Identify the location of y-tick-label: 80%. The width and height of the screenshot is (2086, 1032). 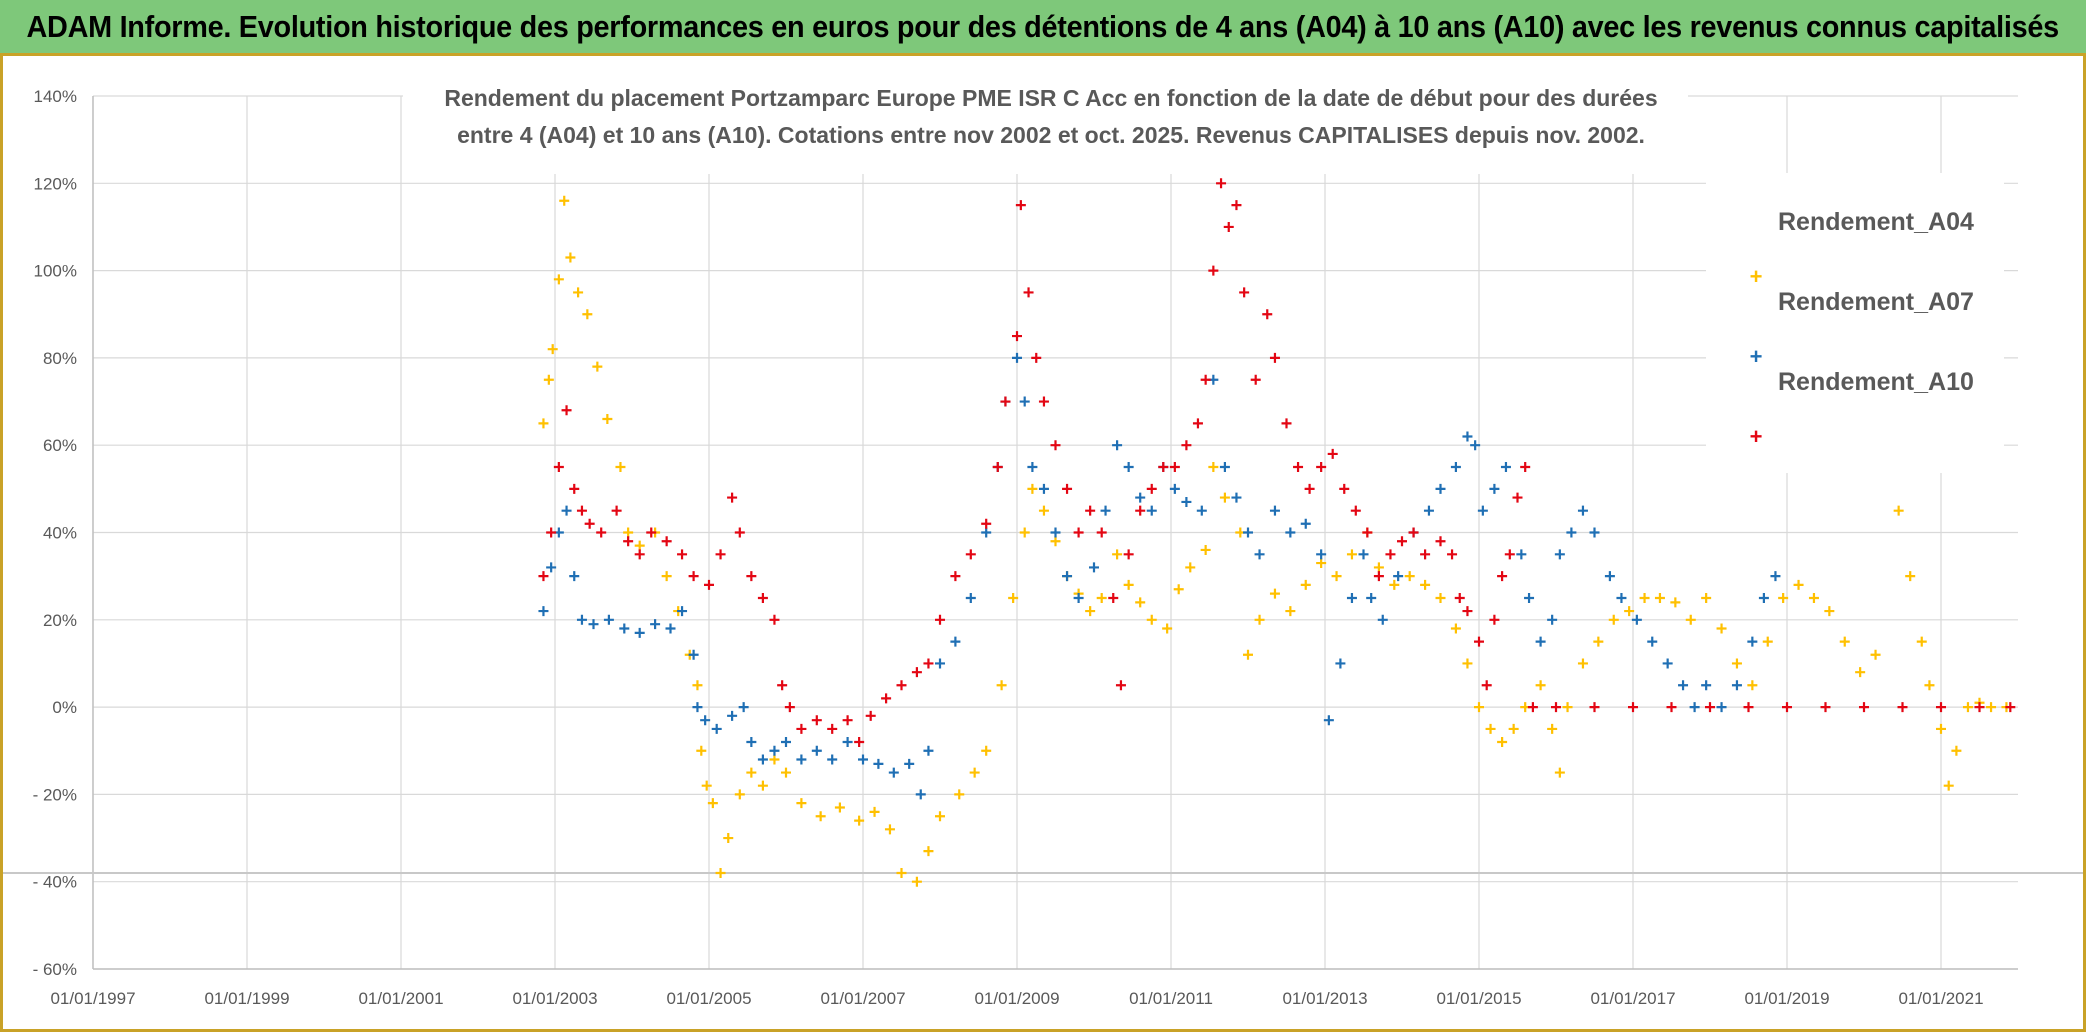
(60, 358).